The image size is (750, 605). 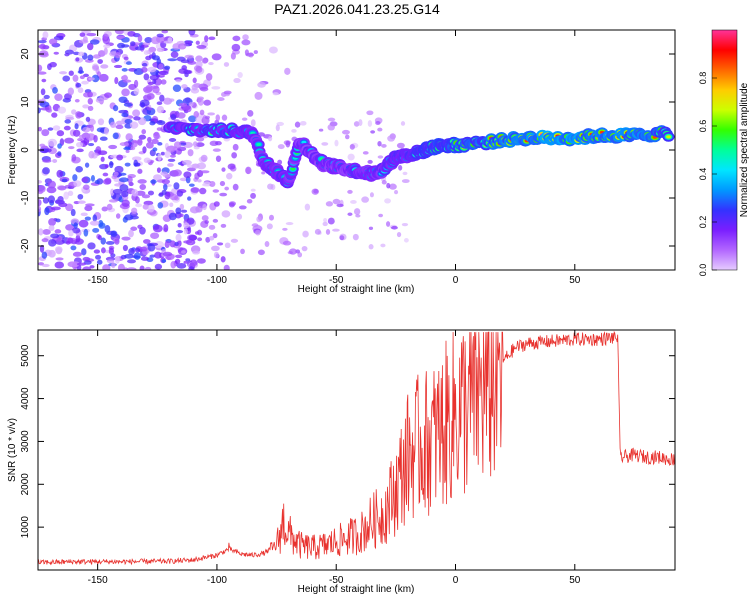 I want to click on spectrogram-ridge-layer, so click(x=419, y=155).